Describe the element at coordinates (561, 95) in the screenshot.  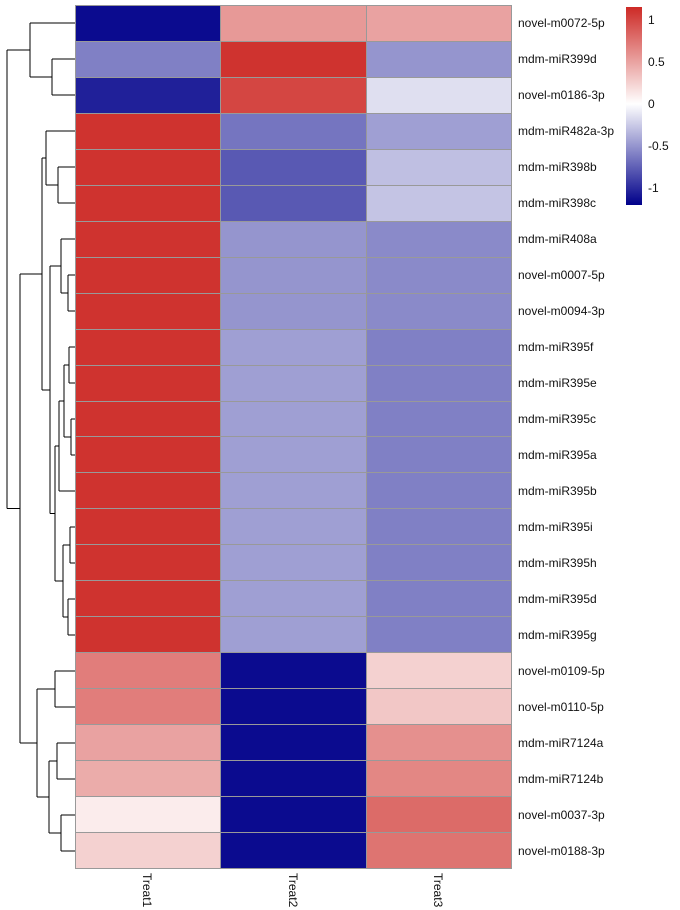
I see `row-label: novel-m0186-3p` at that location.